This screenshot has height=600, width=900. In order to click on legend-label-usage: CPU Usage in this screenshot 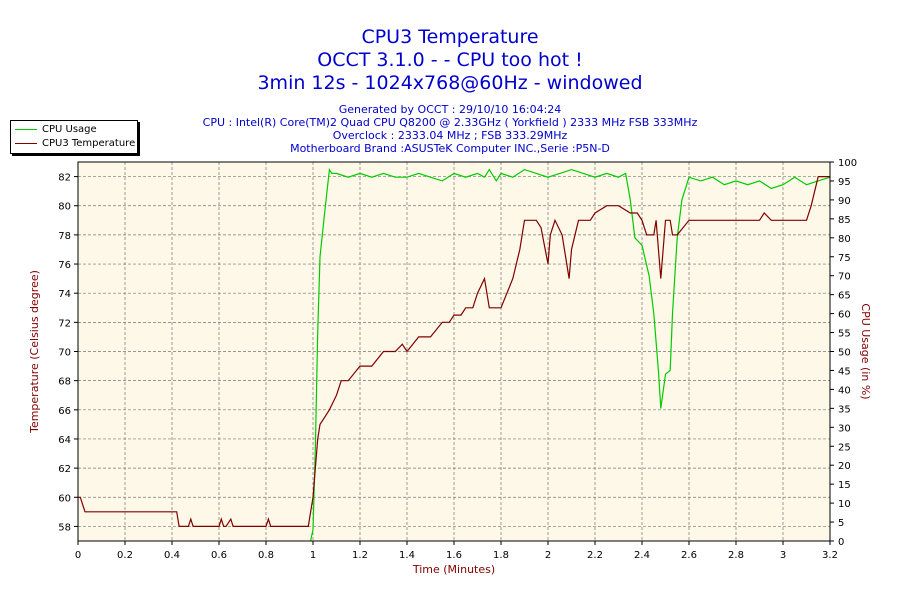, I will do `click(69, 129)`.